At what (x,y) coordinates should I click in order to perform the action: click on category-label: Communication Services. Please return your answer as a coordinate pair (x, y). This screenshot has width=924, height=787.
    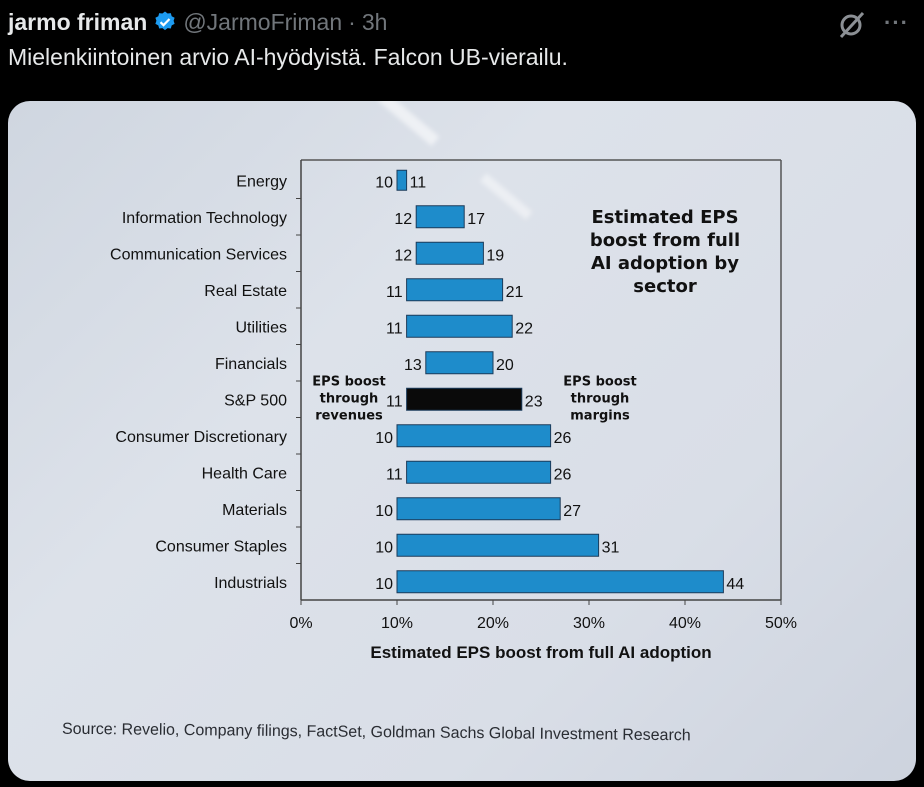
    Looking at the image, I should click on (198, 254).